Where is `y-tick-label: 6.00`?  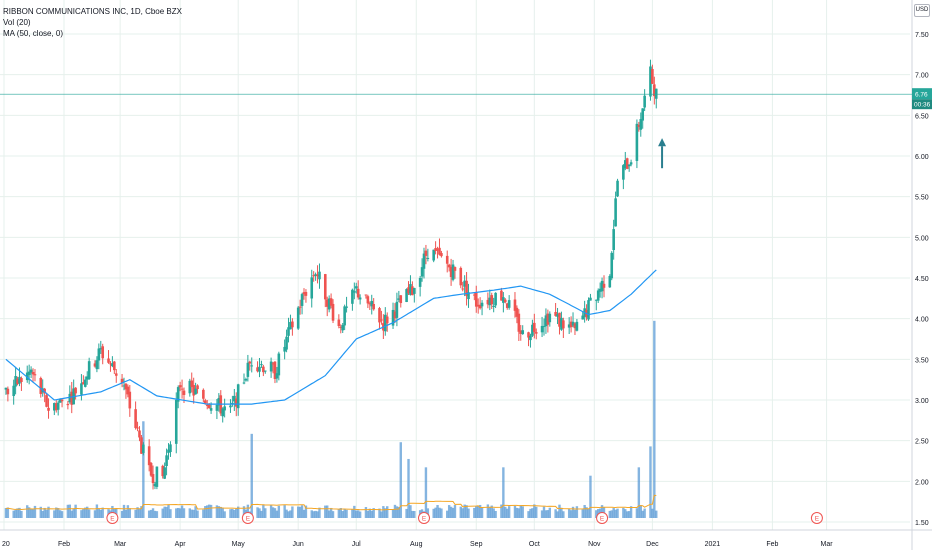 y-tick-label: 6.00 is located at coordinates (922, 157).